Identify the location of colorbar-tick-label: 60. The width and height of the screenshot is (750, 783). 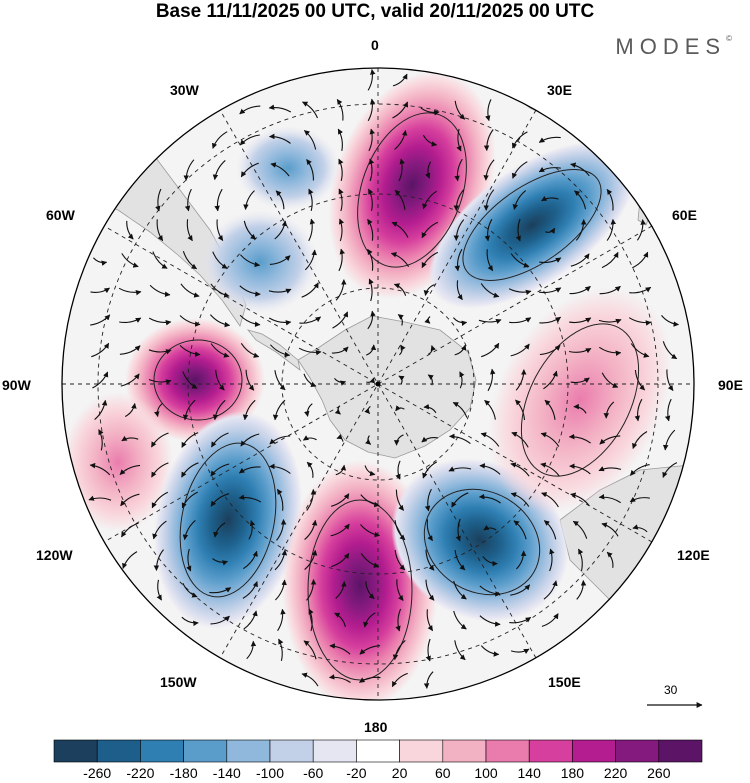
(443, 773).